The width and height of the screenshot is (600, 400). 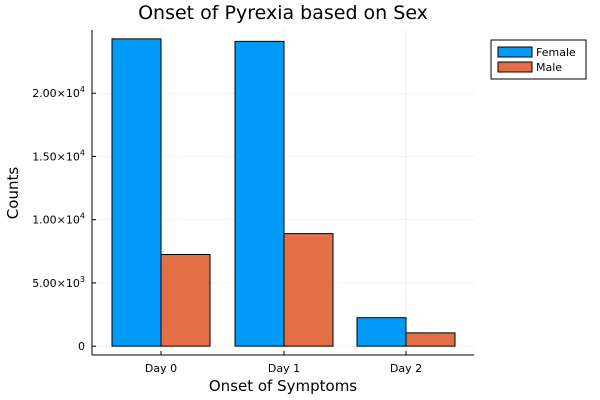 I want to click on y-tick-labels: 0 5.00×103 1.00×104 1.50×104 2.00×104, so click(x=64, y=219).